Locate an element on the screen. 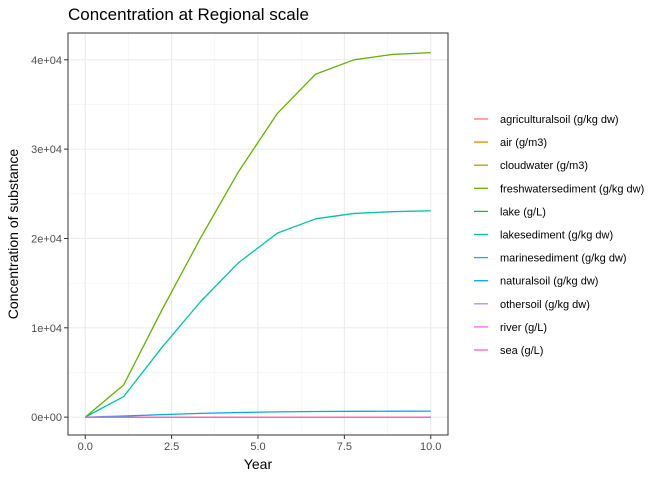 The width and height of the screenshot is (672, 480). legend-label: marinesediment (g/kg dw) is located at coordinates (563, 259).